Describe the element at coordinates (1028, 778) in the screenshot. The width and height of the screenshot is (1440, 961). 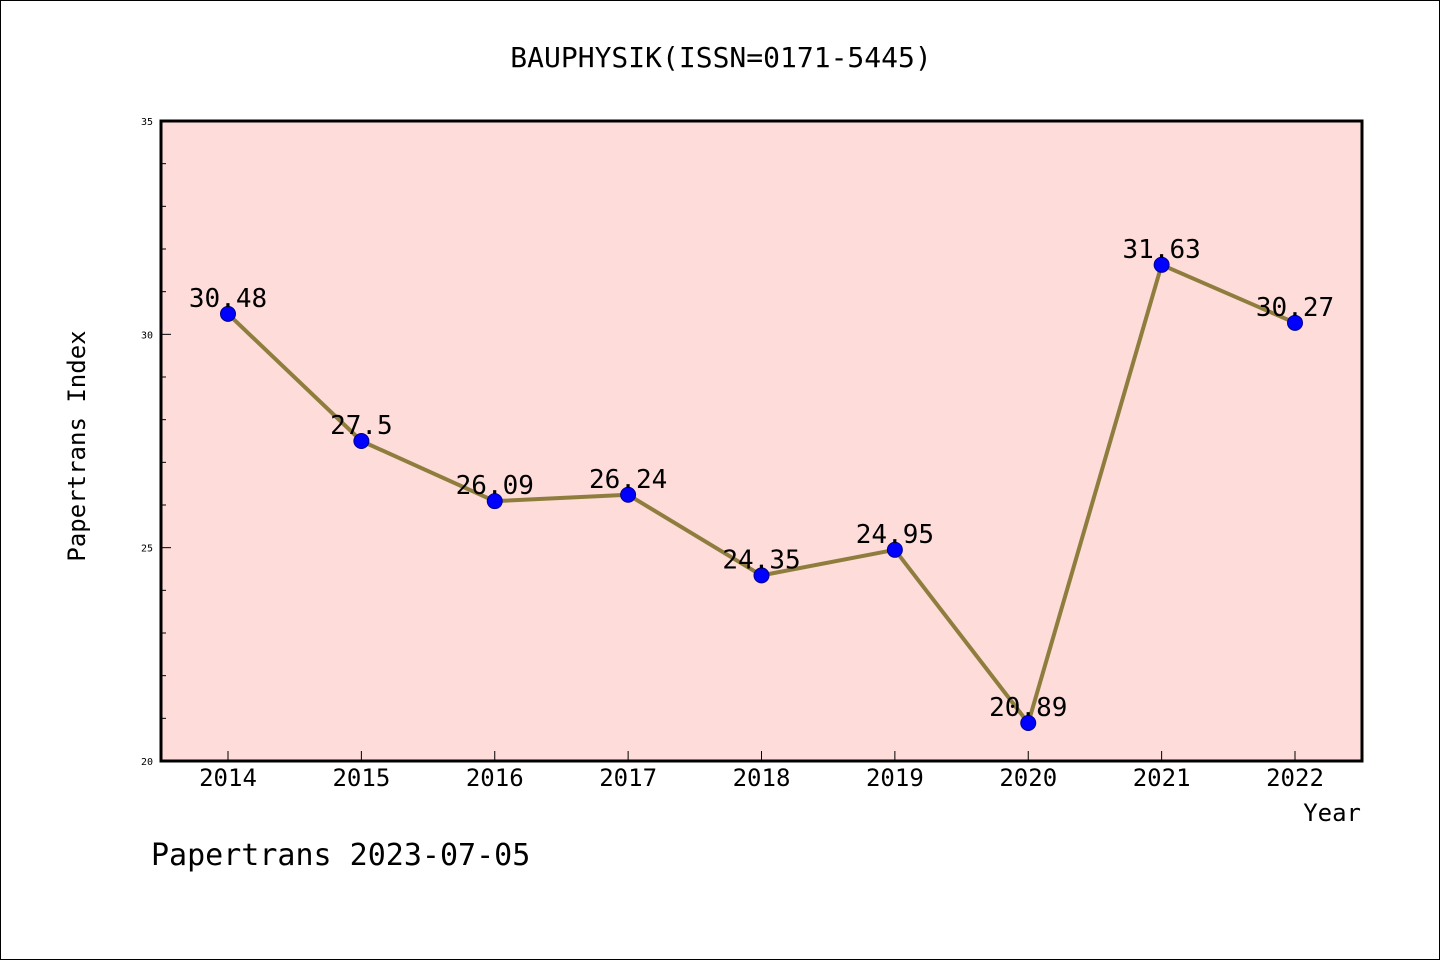
I see `x-tick-label: 2020` at that location.